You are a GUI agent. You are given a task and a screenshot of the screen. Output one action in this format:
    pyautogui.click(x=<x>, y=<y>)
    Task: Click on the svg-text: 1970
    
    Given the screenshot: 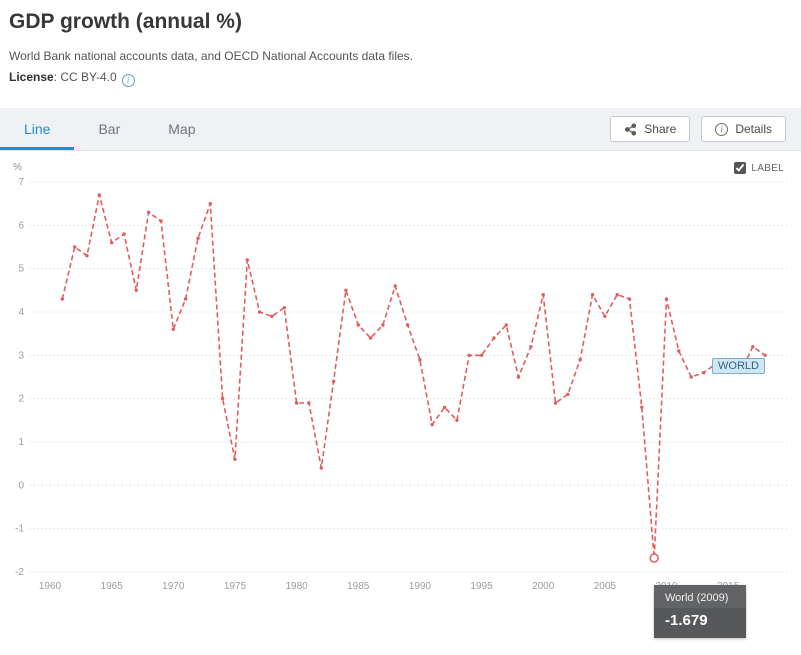 What is the action you would take?
    pyautogui.click(x=173, y=586)
    